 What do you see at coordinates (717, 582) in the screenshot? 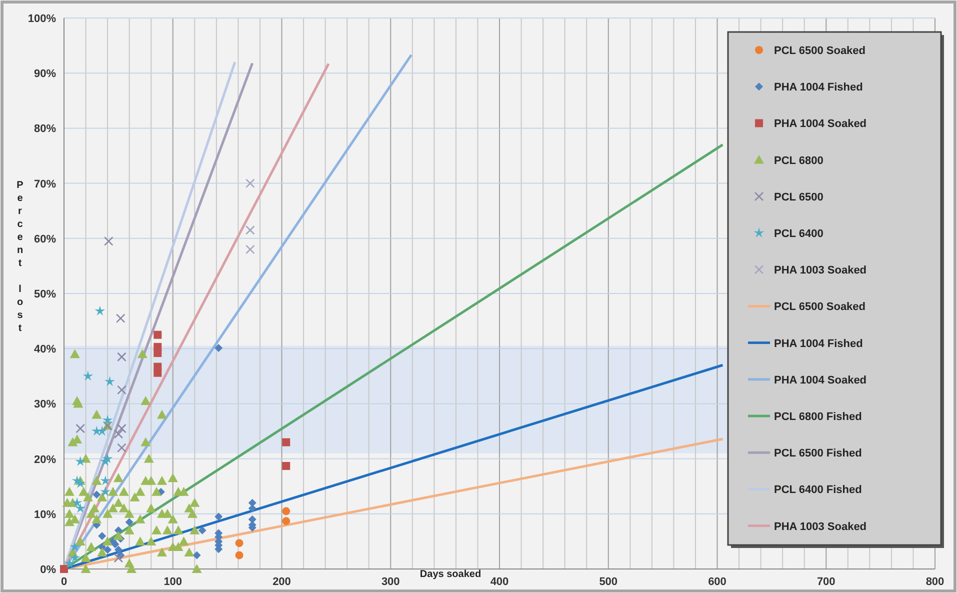
I see `x-tick-label: 600` at bounding box center [717, 582].